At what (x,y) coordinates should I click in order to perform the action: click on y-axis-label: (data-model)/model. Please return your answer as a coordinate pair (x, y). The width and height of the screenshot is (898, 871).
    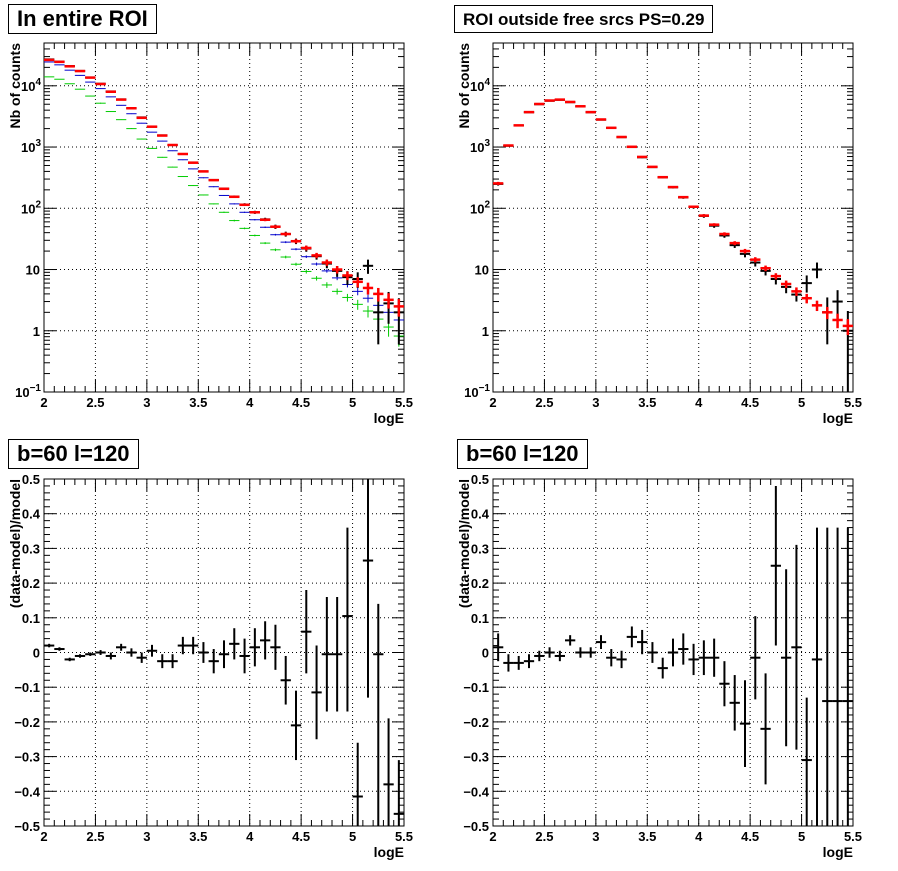
    Looking at the image, I should click on (464, 543).